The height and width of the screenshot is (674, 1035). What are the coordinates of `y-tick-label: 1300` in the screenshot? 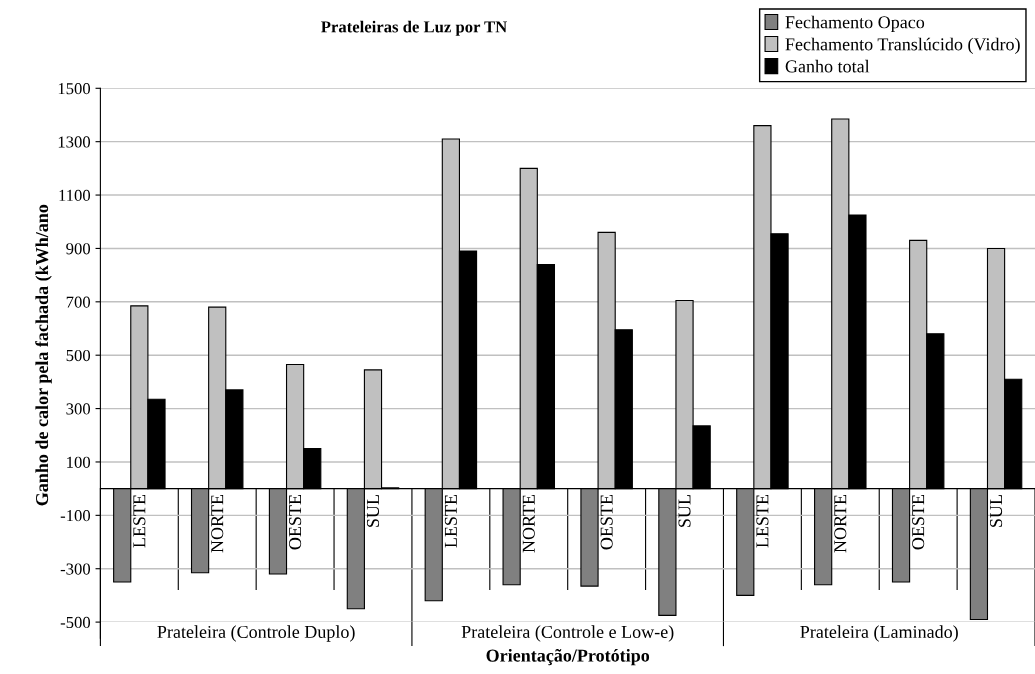 It's located at (74, 142).